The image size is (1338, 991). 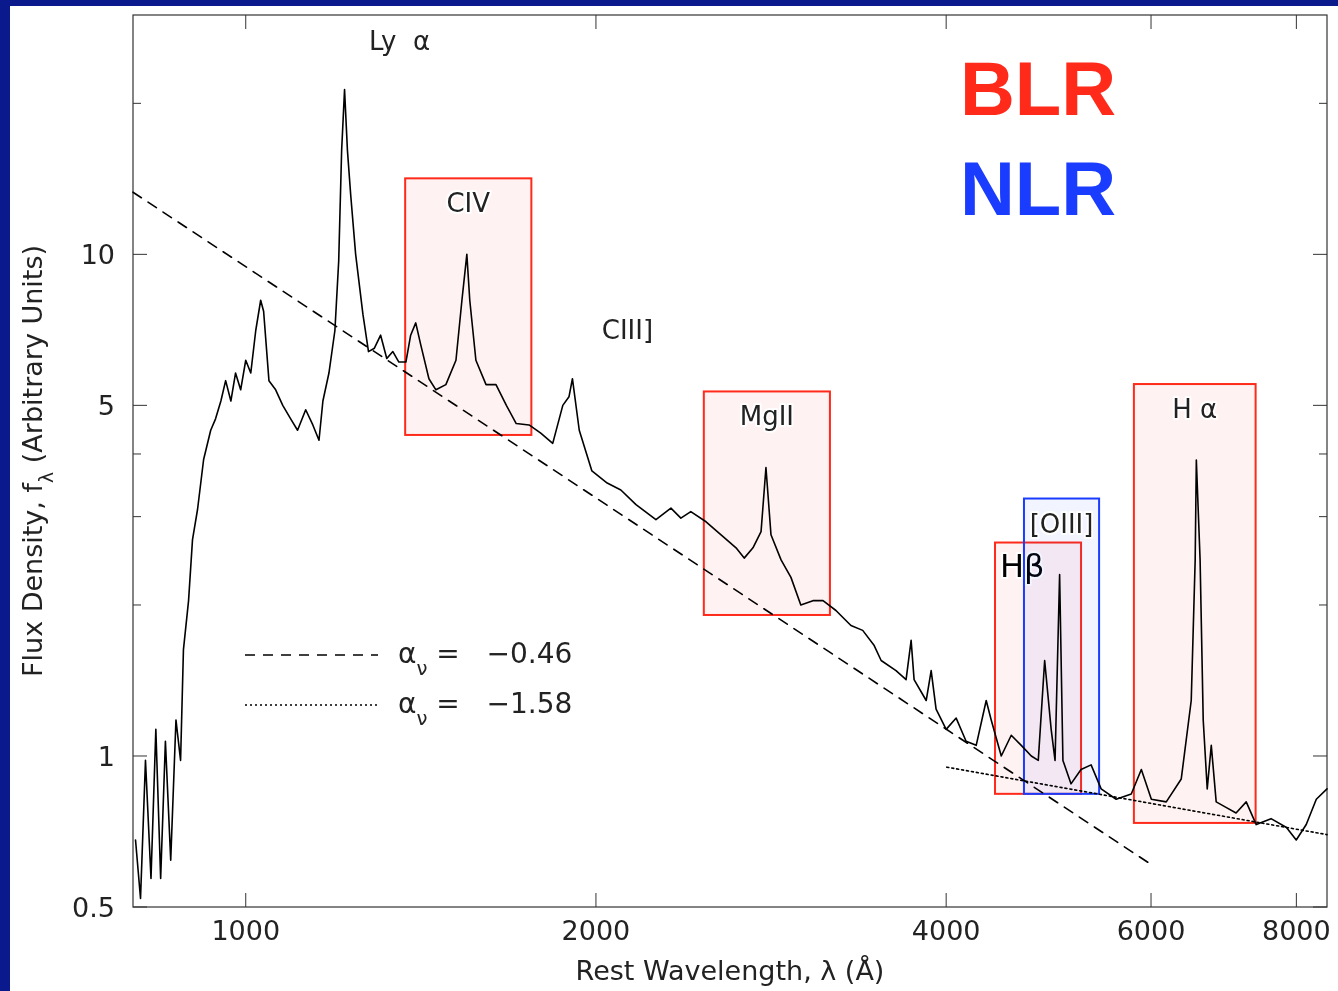 What do you see at coordinates (1296, 930) in the screenshot?
I see `x-tick-label: 8000` at bounding box center [1296, 930].